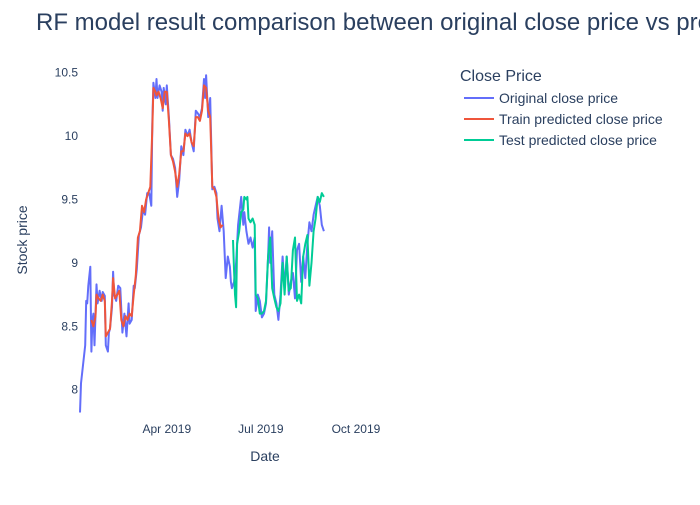  I want to click on legend-title: Close Price, so click(501, 76).